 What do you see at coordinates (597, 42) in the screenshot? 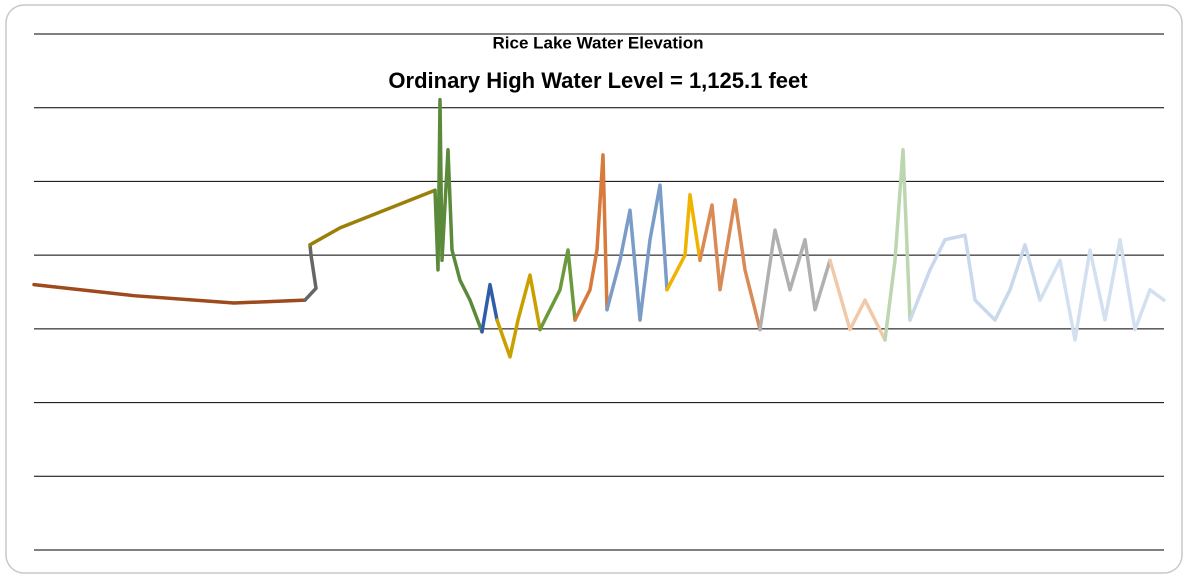
I see `chart-title: Rice Lake Water Elevation` at bounding box center [597, 42].